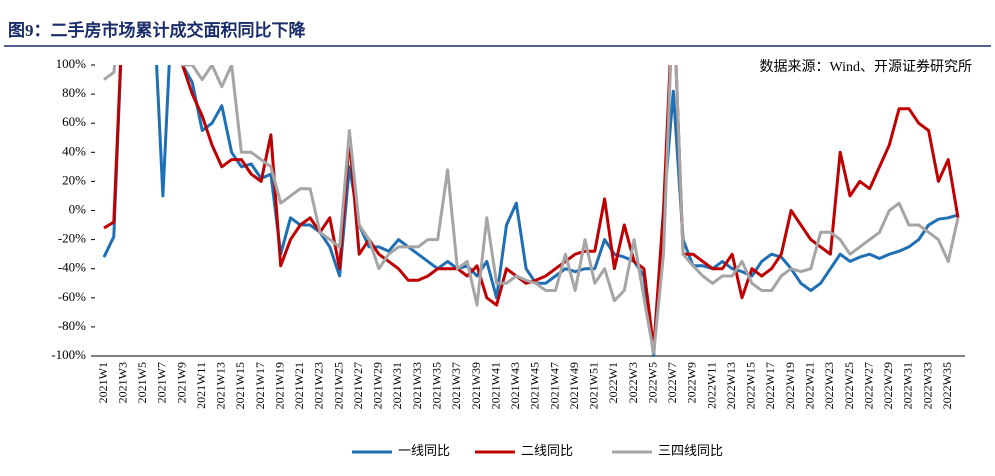 This screenshot has width=995, height=476. Describe the element at coordinates (74, 179) in the screenshot. I see `y-tick-label: 20%` at that location.